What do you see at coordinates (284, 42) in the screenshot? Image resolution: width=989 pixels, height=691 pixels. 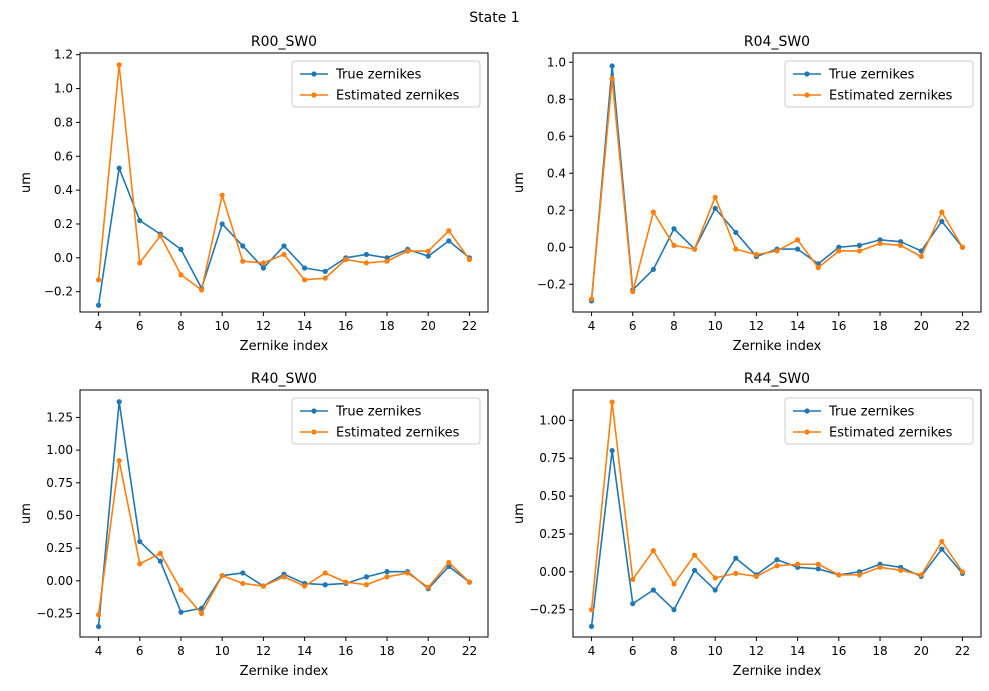 I see `subplot-title: R00_SW0` at bounding box center [284, 42].